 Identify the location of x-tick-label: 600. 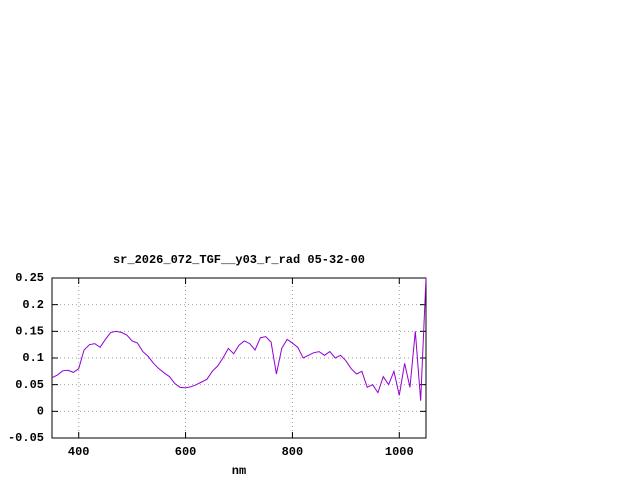
(186, 452).